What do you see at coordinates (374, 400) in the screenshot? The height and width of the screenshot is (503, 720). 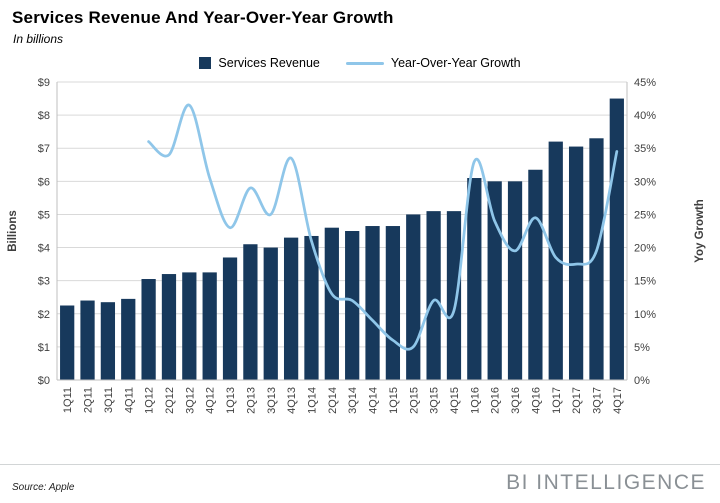 I see `x-axis-tick-label: 4Q14` at bounding box center [374, 400].